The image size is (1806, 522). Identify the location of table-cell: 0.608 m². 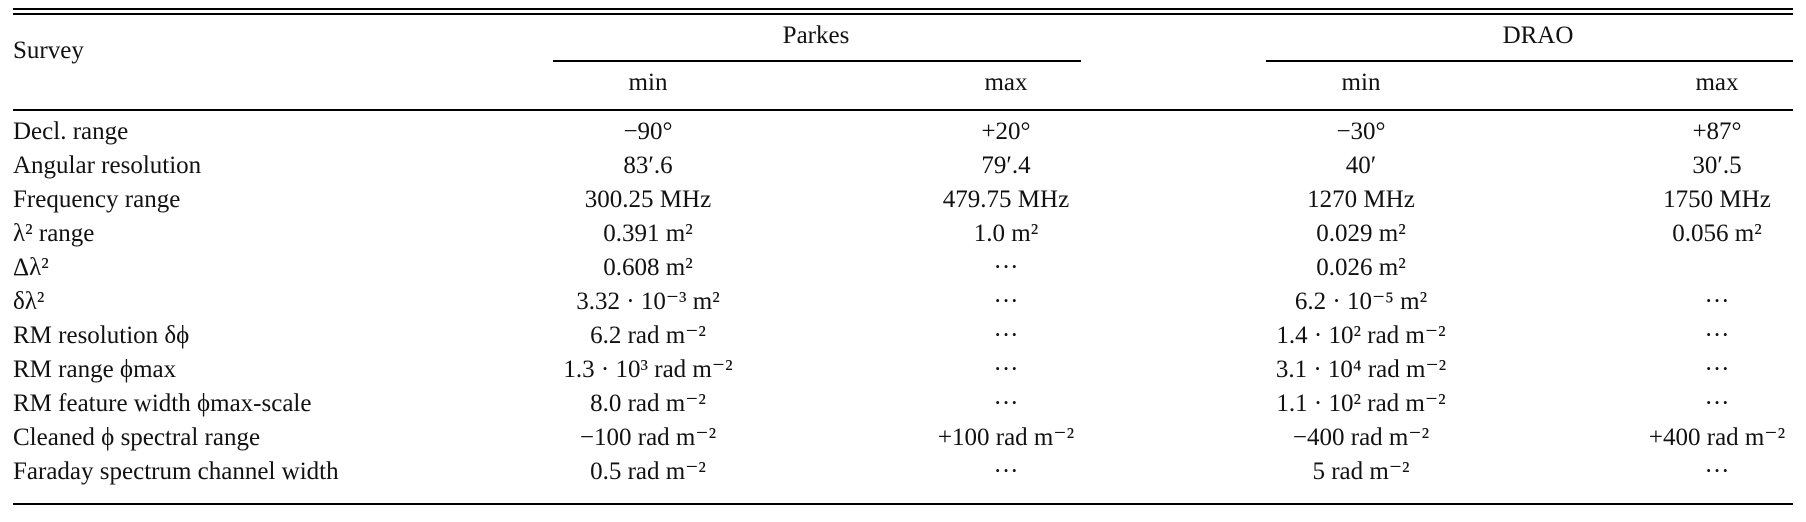
(648, 267).